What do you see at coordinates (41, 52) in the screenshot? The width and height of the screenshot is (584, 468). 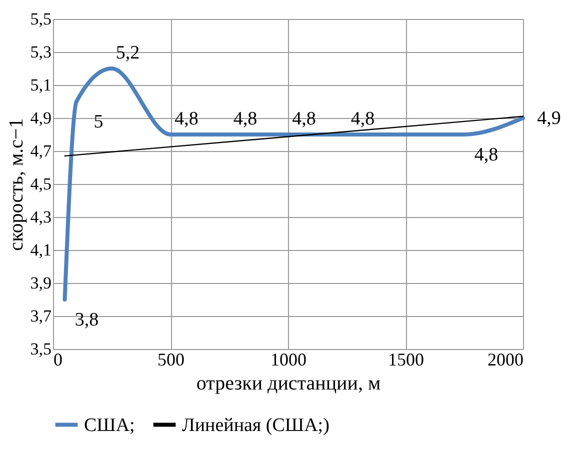 I see `y-tick-label: 5,3` at bounding box center [41, 52].